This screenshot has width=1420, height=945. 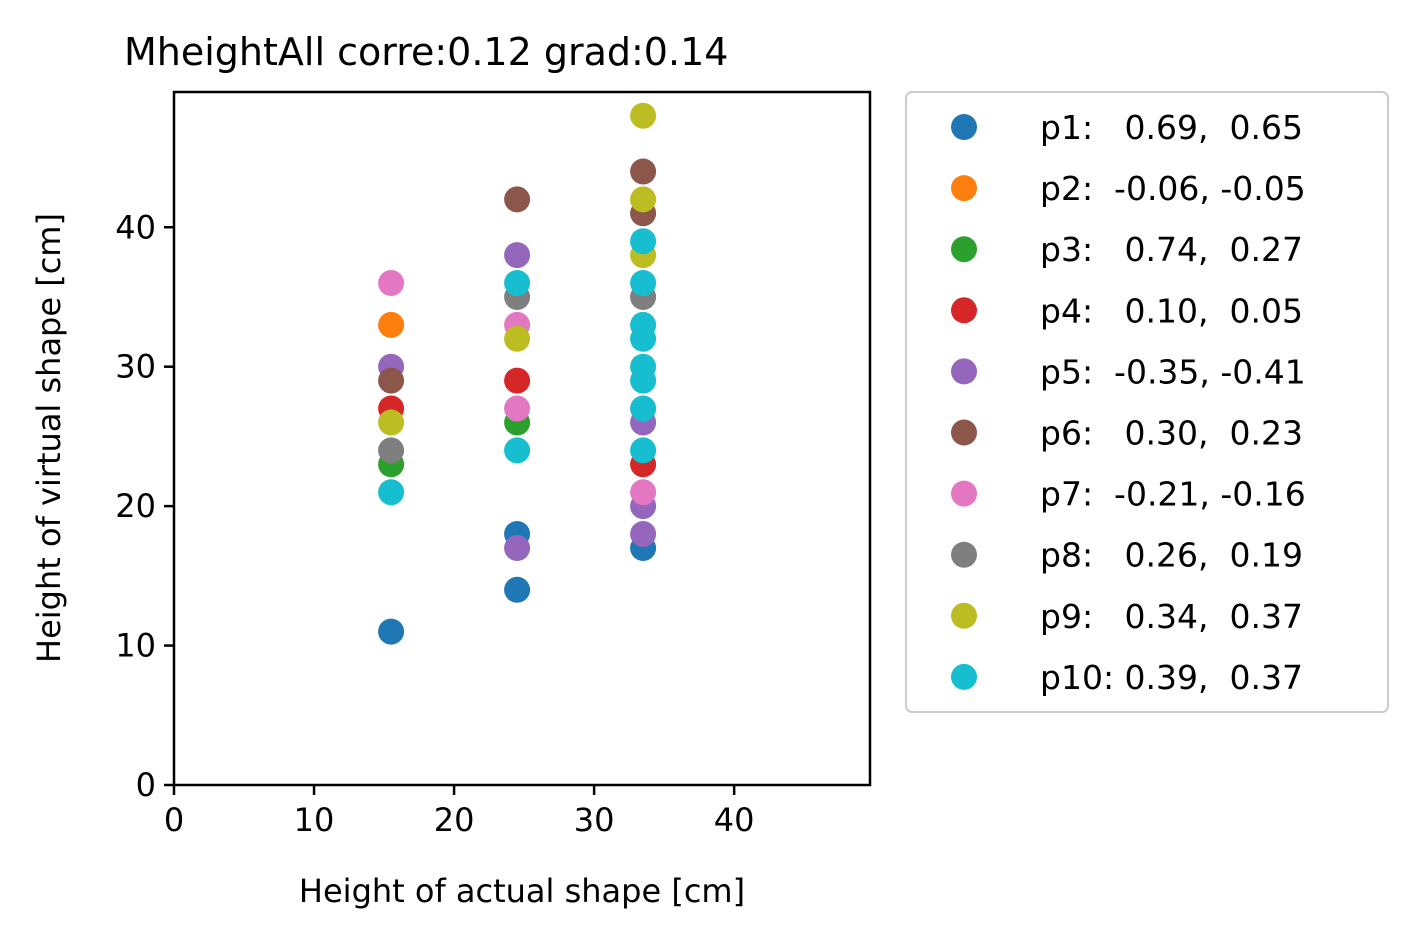 I want to click on legend-label: p1: 0.69, 0.65, so click(x=1171, y=127).